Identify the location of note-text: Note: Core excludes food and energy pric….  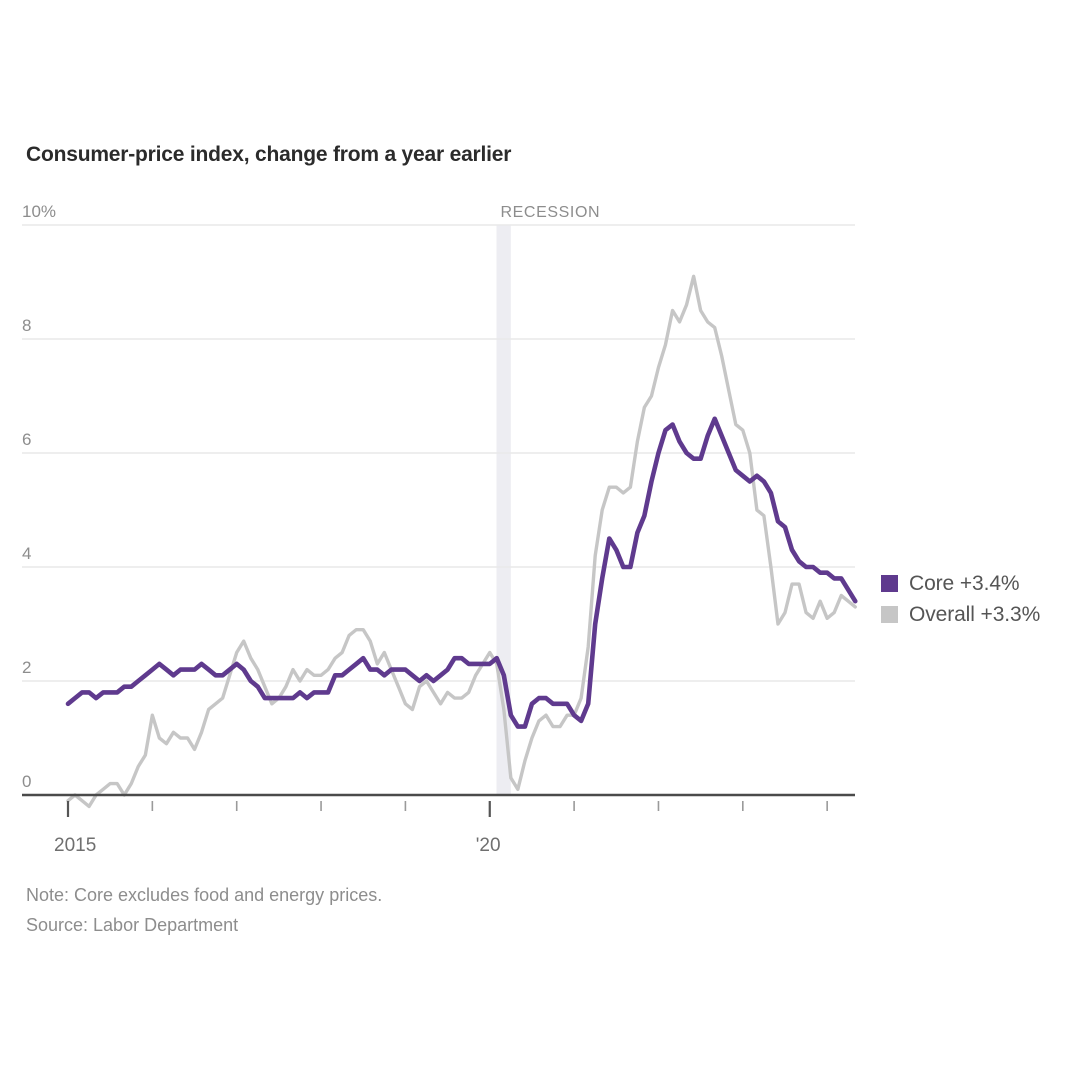
(204, 895).